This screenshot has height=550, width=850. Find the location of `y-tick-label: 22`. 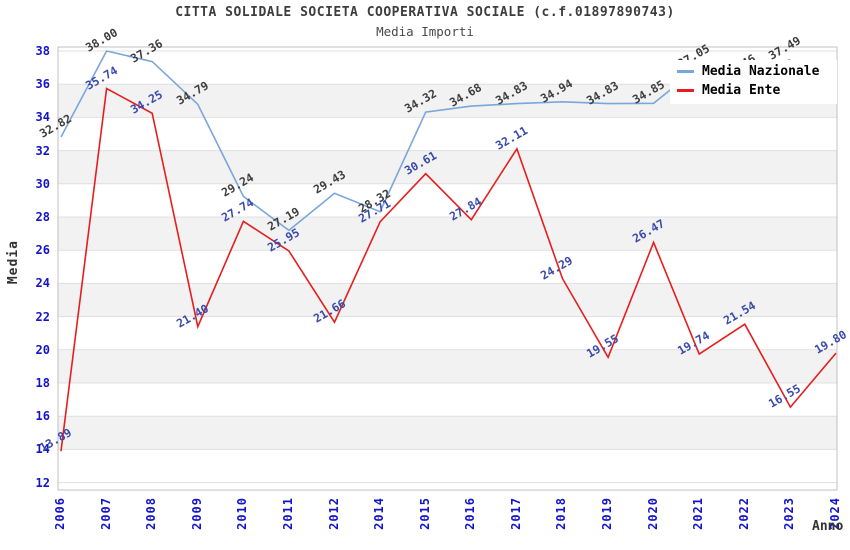

y-tick-label: 22 is located at coordinates (42, 316).